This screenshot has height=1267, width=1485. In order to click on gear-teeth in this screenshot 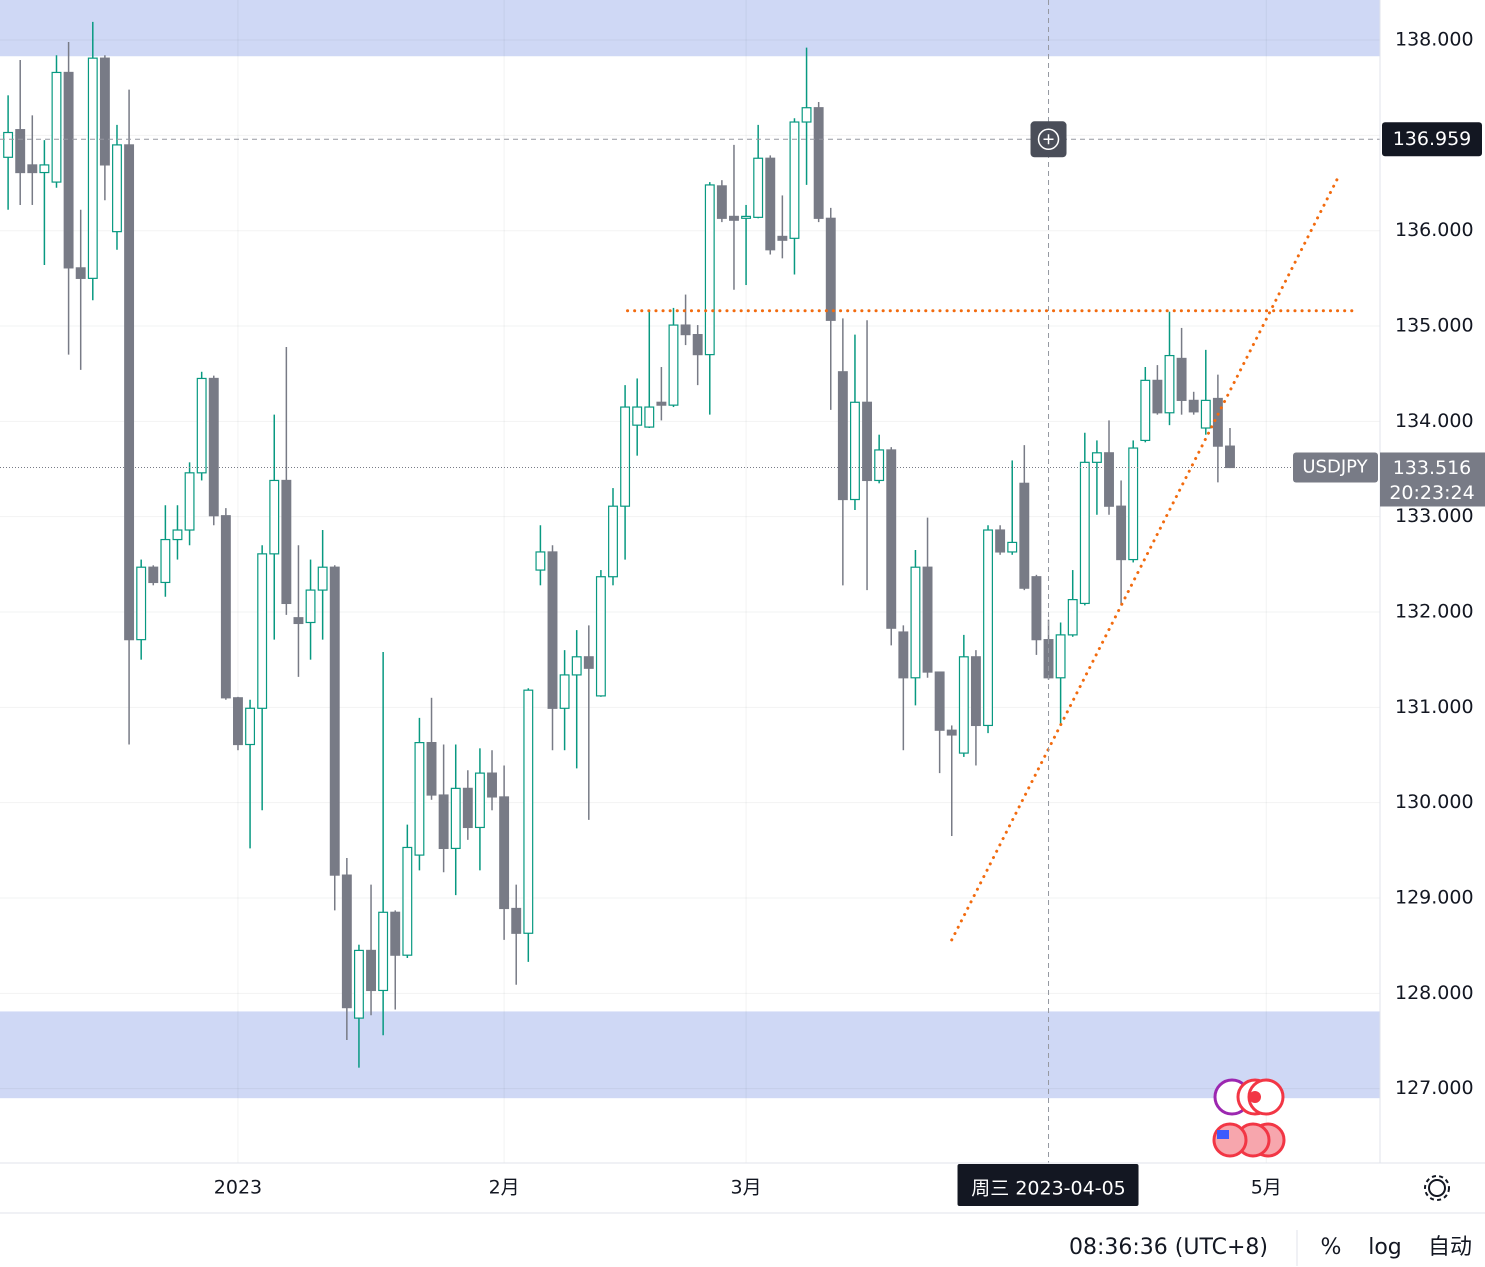, I will do `click(1437, 1188)`.